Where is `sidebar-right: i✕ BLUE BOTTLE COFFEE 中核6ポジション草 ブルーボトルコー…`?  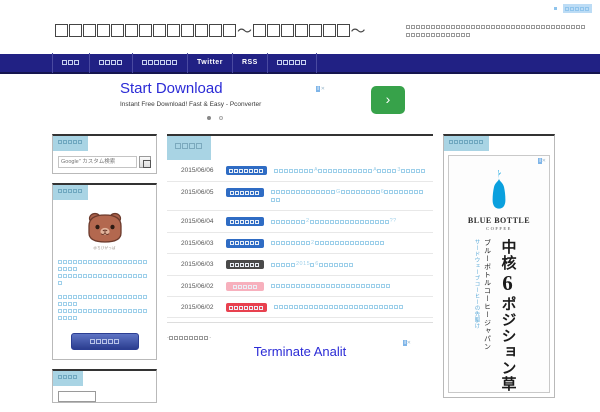 sidebar-right: i✕ BLUE BOTTLE COFFEE 中核6ポジション草 ブルーボトルコー… is located at coordinates (499, 273).